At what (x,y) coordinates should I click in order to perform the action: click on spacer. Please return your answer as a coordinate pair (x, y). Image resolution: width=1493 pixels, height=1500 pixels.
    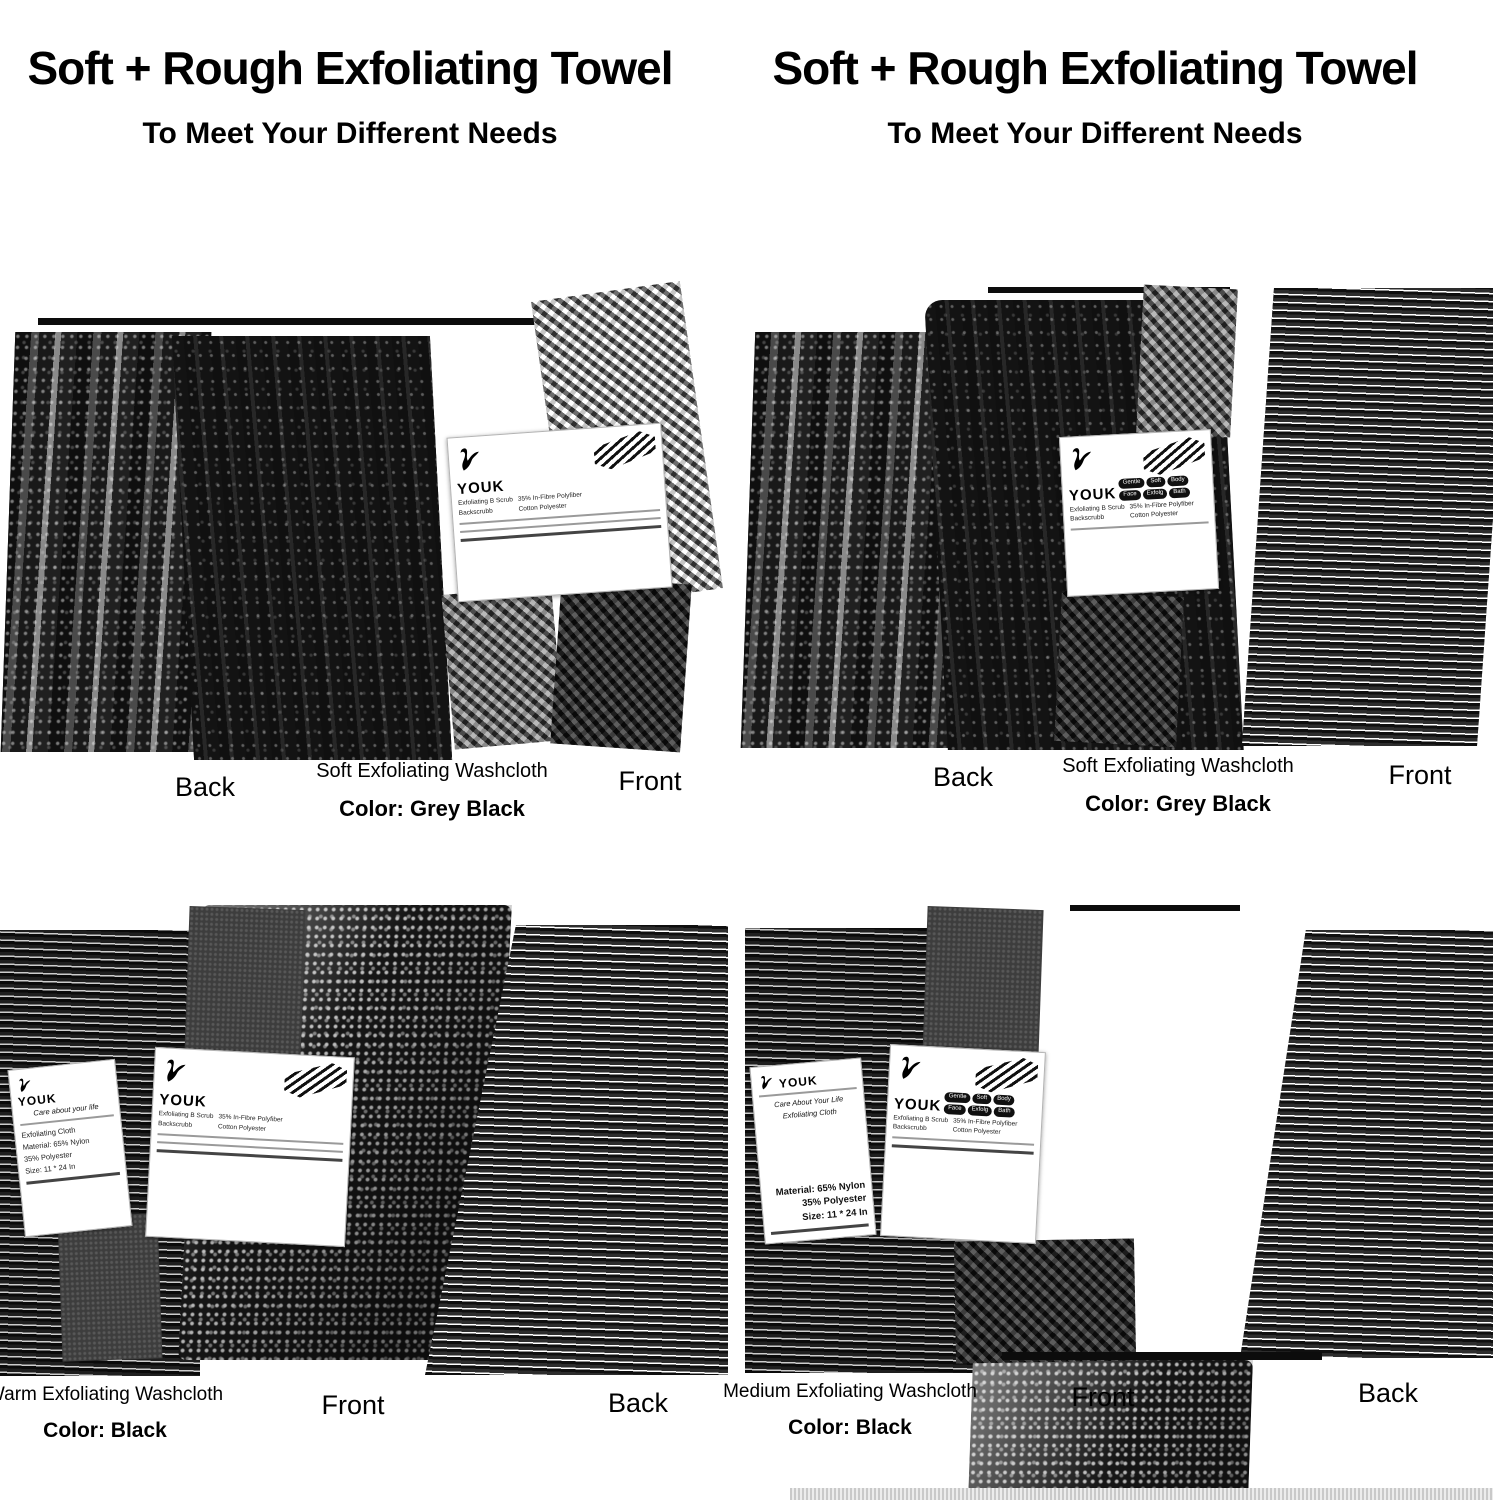
    Looking at the image, I should click on (813, 1151).